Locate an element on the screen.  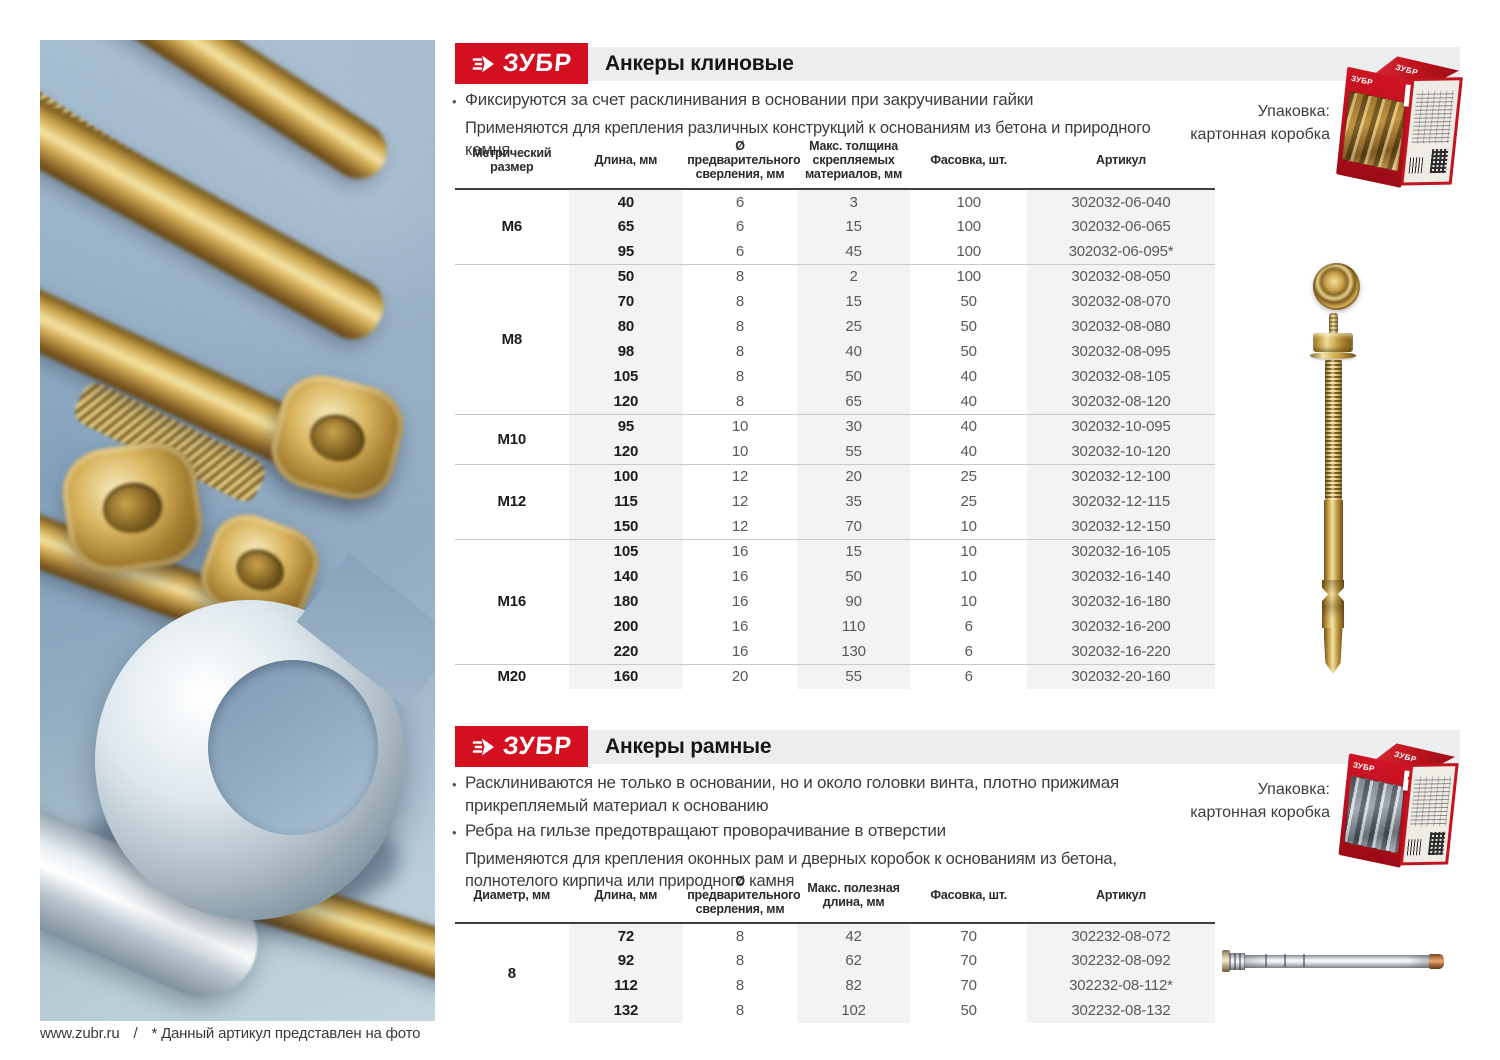
table-row: M20 160 20 55 6 302032-20-160 is located at coordinates (835, 676).